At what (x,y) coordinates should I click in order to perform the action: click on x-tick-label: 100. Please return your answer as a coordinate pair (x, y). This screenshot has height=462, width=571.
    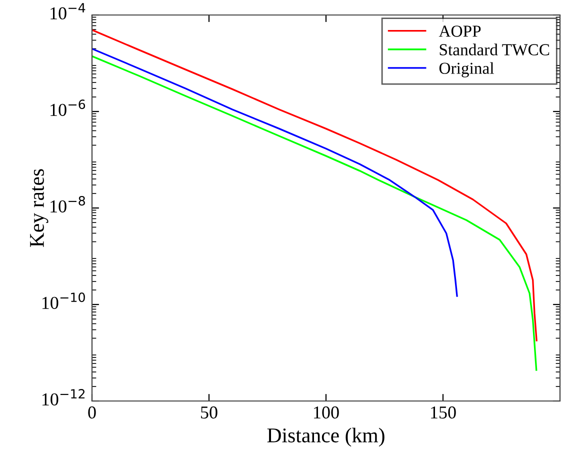
    Looking at the image, I should click on (326, 412).